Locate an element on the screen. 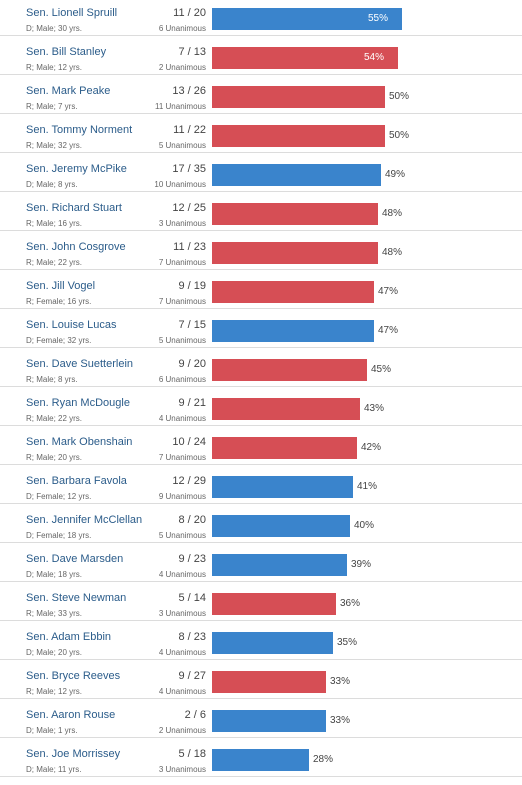 The width and height of the screenshot is (522, 785). senator-meta: R; Male; 20 yrs. is located at coordinates (54, 457).